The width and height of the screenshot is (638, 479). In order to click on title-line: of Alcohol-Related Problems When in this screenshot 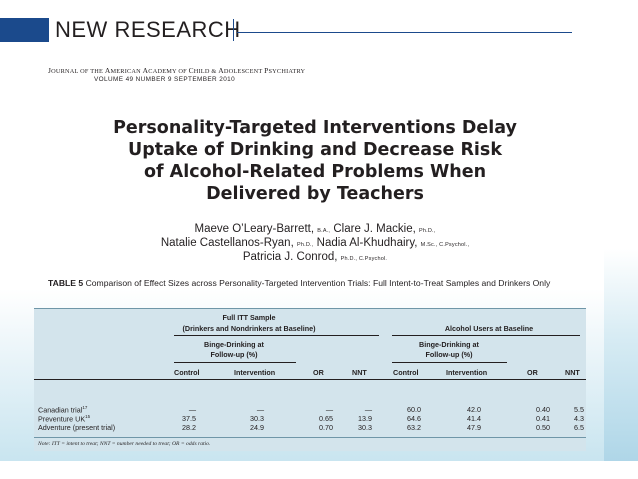, I will do `click(315, 172)`.